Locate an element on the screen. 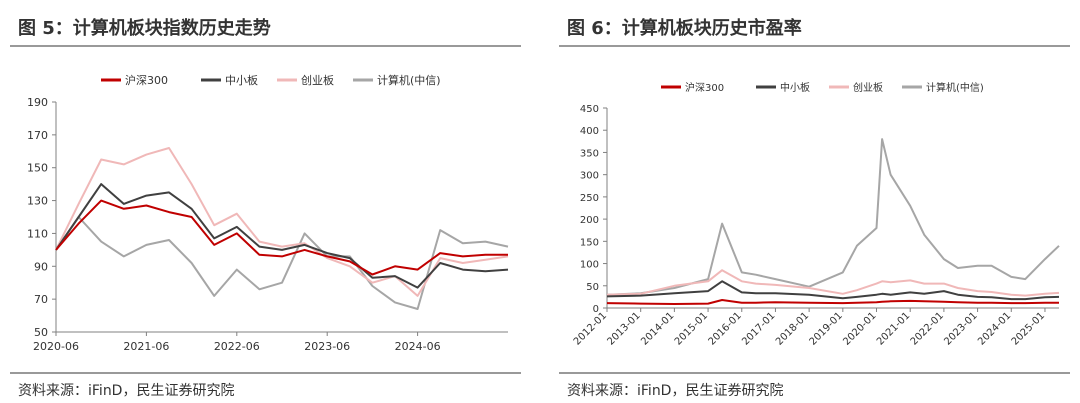  y-tick-label: 450 is located at coordinates (589, 109).